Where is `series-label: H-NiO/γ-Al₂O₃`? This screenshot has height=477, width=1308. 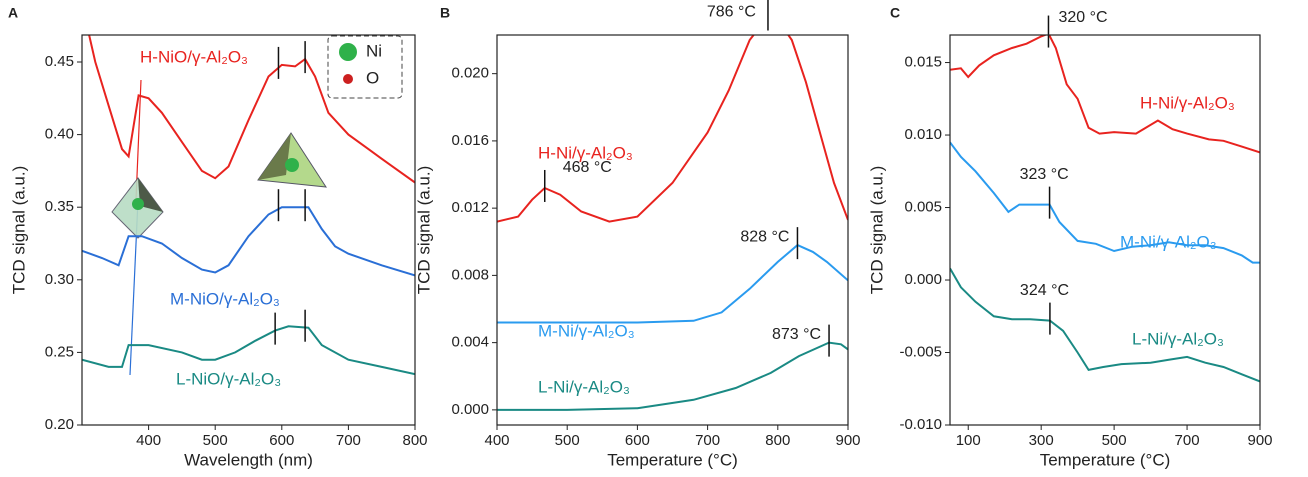
series-label: H-NiO/γ-Al₂O₃ is located at coordinates (194, 56).